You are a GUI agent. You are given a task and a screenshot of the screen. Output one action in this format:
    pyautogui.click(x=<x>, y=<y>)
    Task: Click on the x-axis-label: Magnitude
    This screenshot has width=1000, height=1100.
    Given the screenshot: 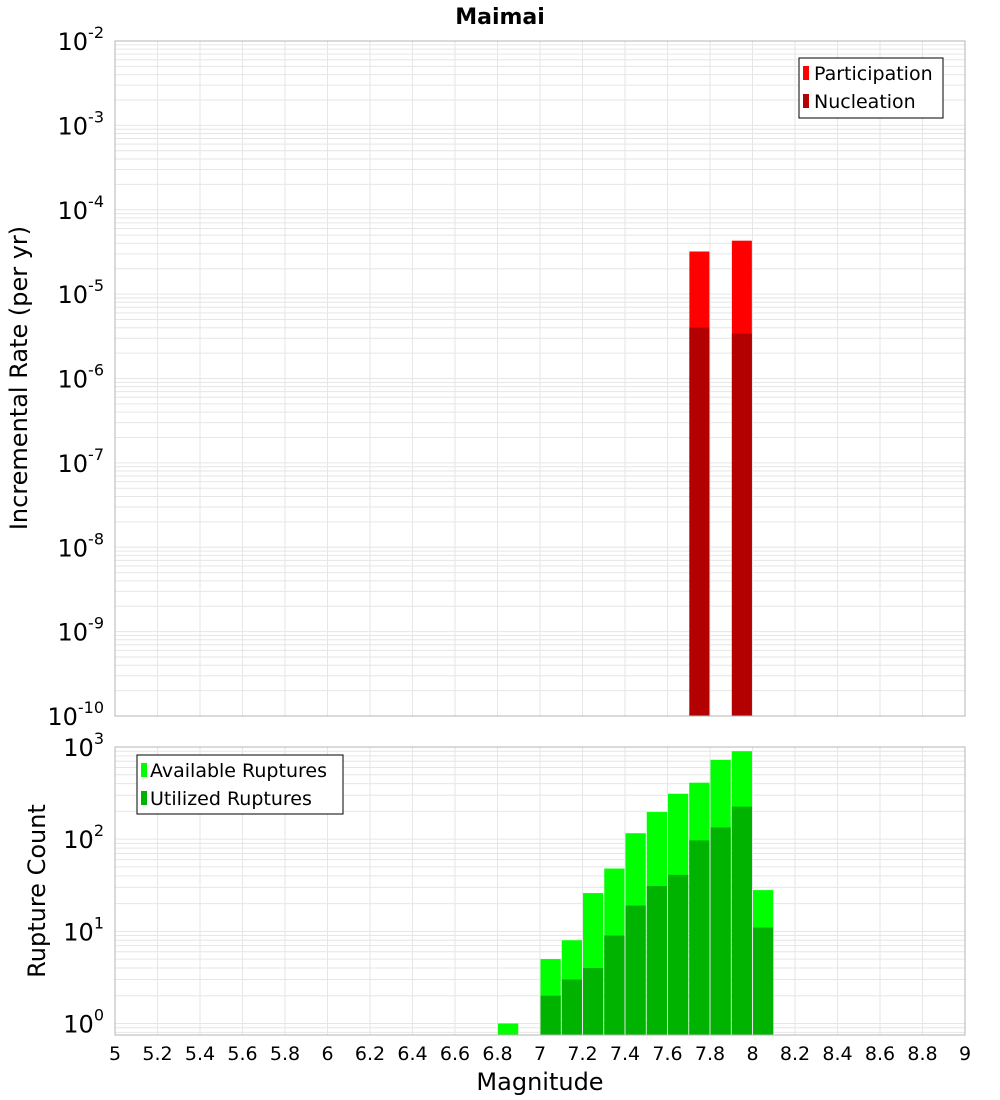 What is the action you would take?
    pyautogui.click(x=539, y=1082)
    